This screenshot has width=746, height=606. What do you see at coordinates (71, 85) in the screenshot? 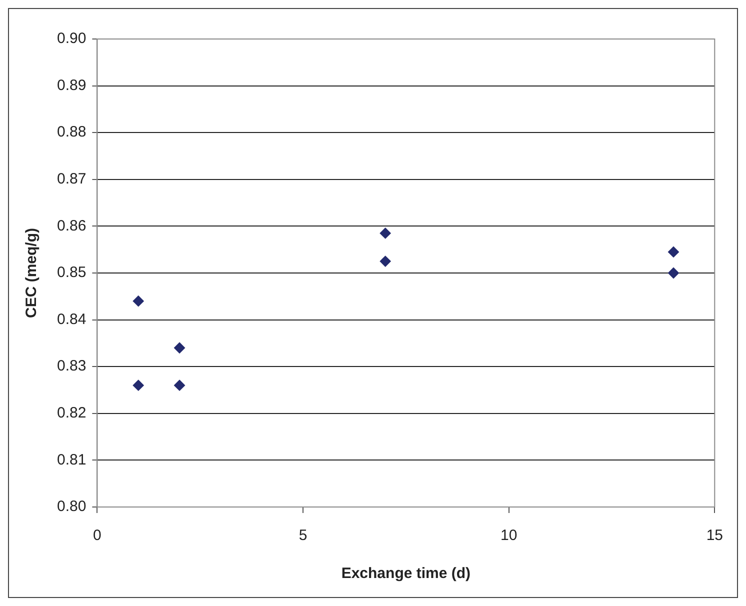
I see `y-tick-label: 0.89` at bounding box center [71, 85].